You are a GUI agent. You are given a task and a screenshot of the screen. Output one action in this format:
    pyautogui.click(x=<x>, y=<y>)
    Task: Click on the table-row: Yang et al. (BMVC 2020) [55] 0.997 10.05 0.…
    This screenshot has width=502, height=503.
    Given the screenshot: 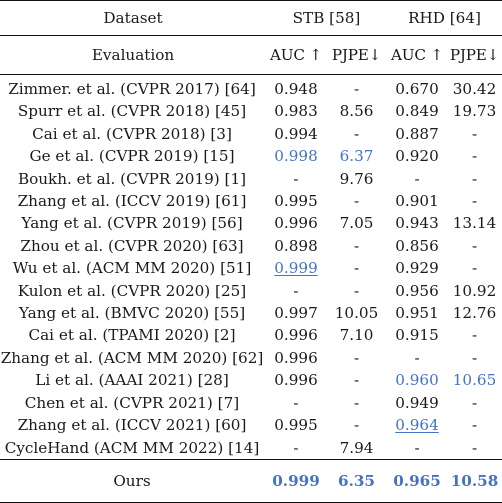 What is the action you would take?
    pyautogui.click(x=251, y=313)
    